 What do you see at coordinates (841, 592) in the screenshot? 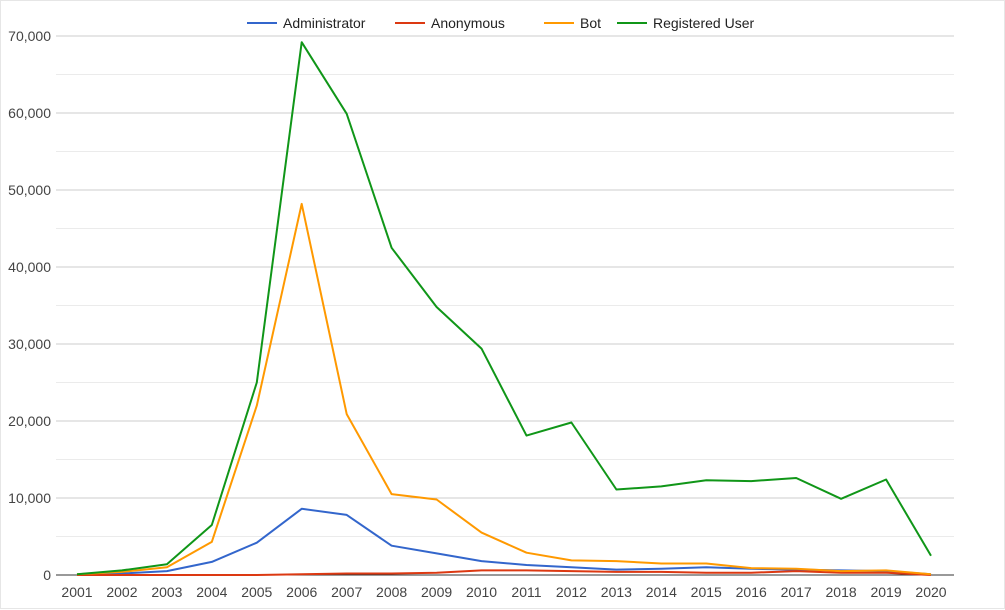
I see `x-tick-label: 2018` at bounding box center [841, 592].